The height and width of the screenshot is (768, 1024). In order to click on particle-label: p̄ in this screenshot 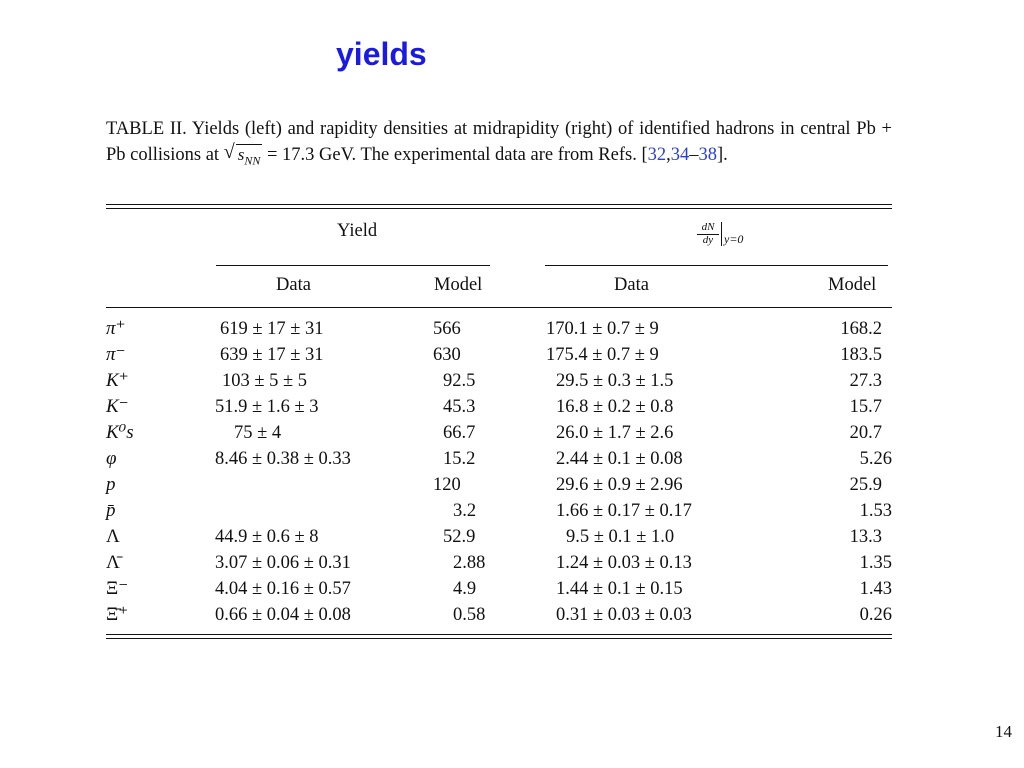, I will do `click(111, 510)`.